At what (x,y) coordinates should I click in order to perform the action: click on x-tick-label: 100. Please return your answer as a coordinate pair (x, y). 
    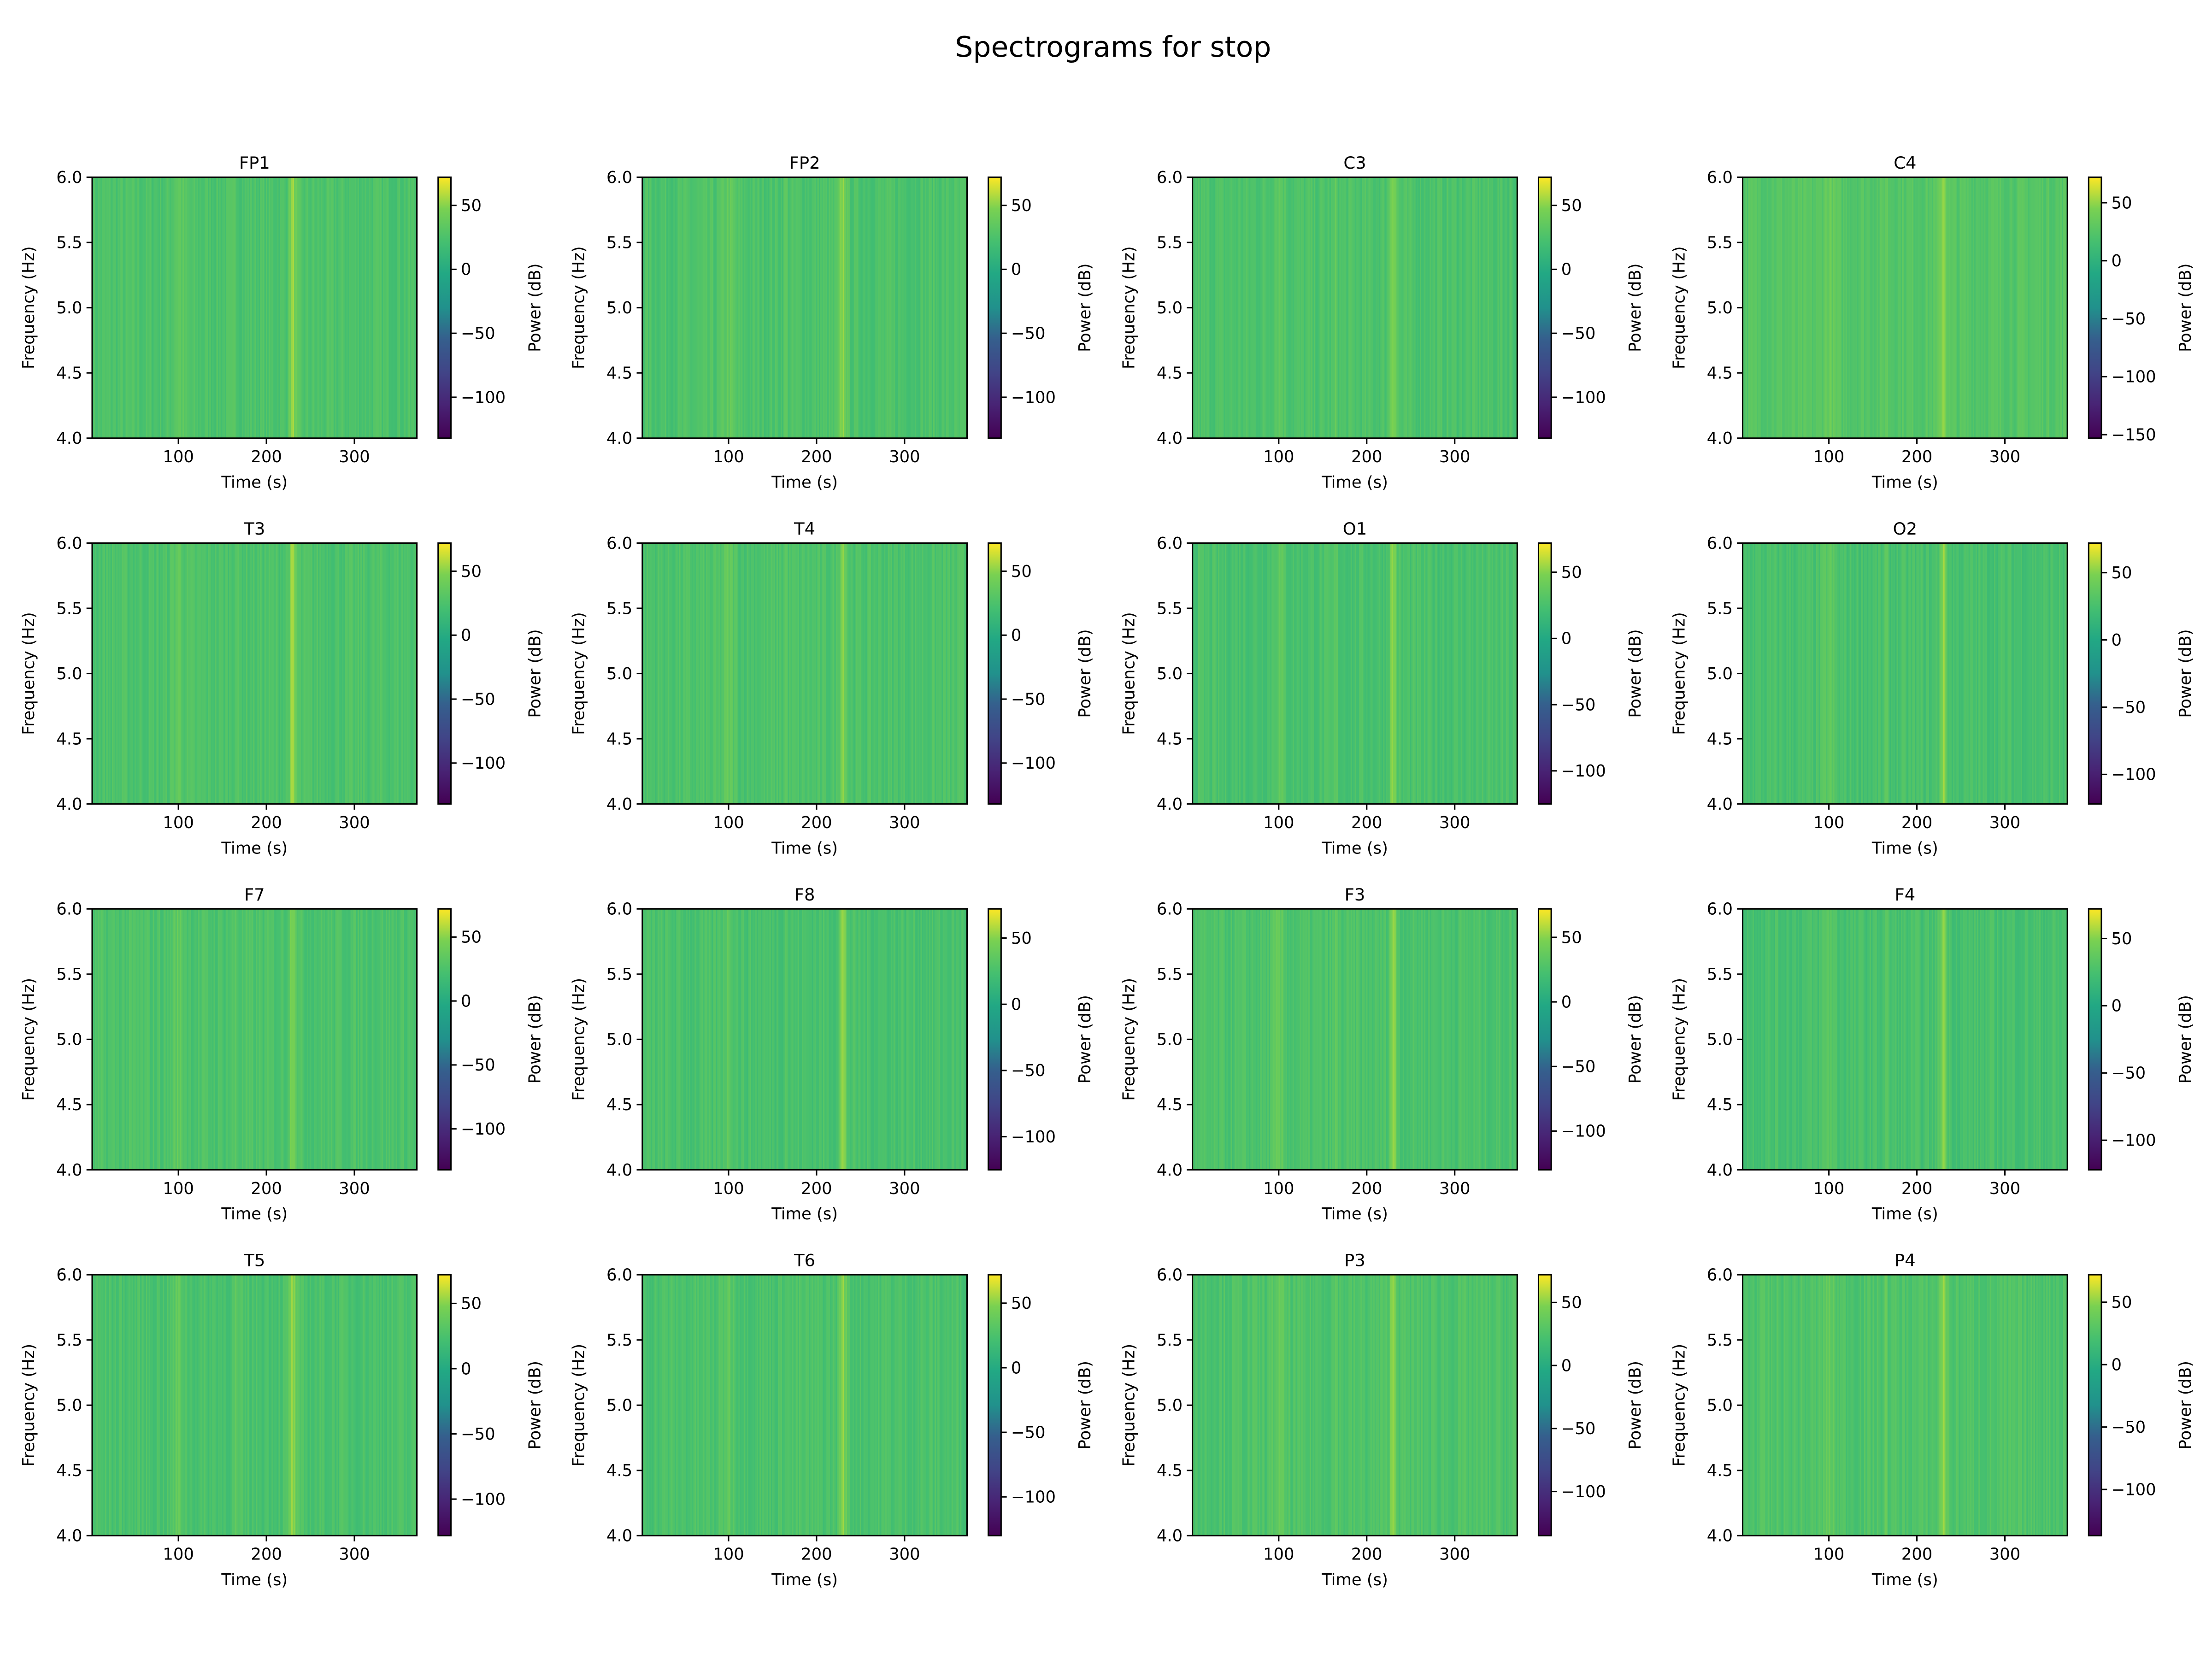
    Looking at the image, I should click on (1829, 822).